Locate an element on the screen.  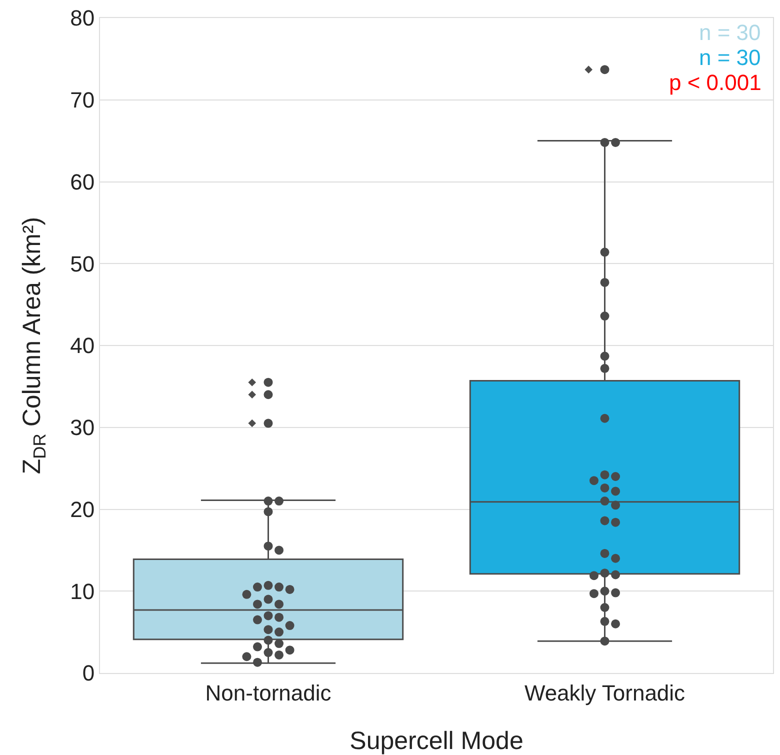
y-tick-label: 60 is located at coordinates (82, 181).